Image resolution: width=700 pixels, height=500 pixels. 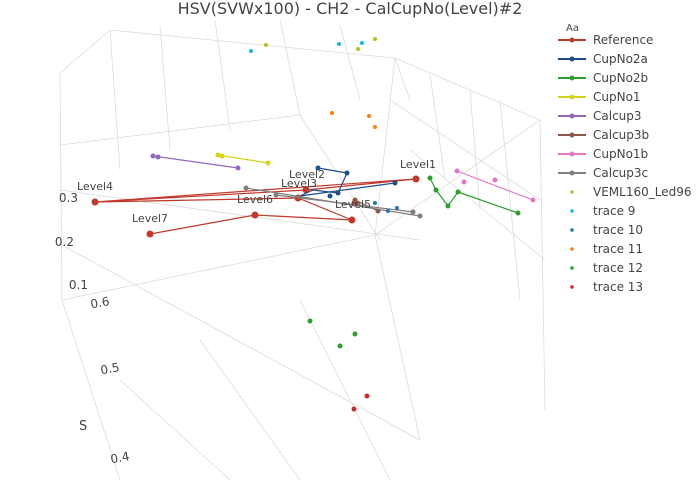 What do you see at coordinates (606, 268) in the screenshot?
I see `legend-item-trace-12: trace 12` at bounding box center [606, 268].